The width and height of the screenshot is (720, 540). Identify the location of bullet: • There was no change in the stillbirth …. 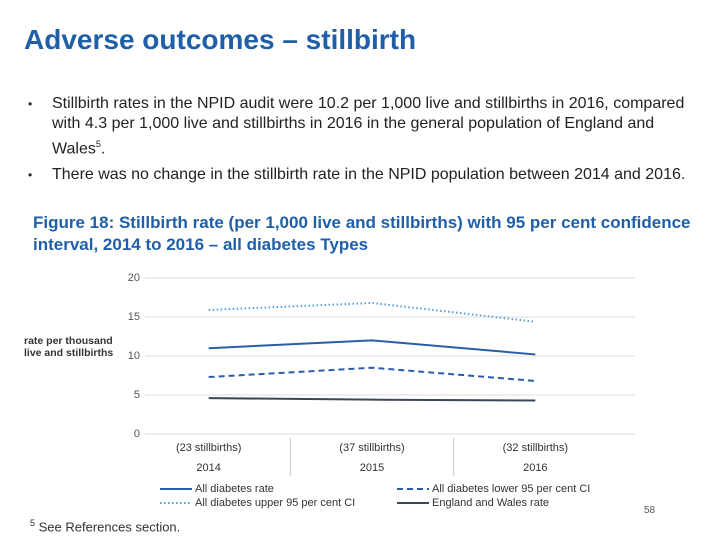
(363, 175).